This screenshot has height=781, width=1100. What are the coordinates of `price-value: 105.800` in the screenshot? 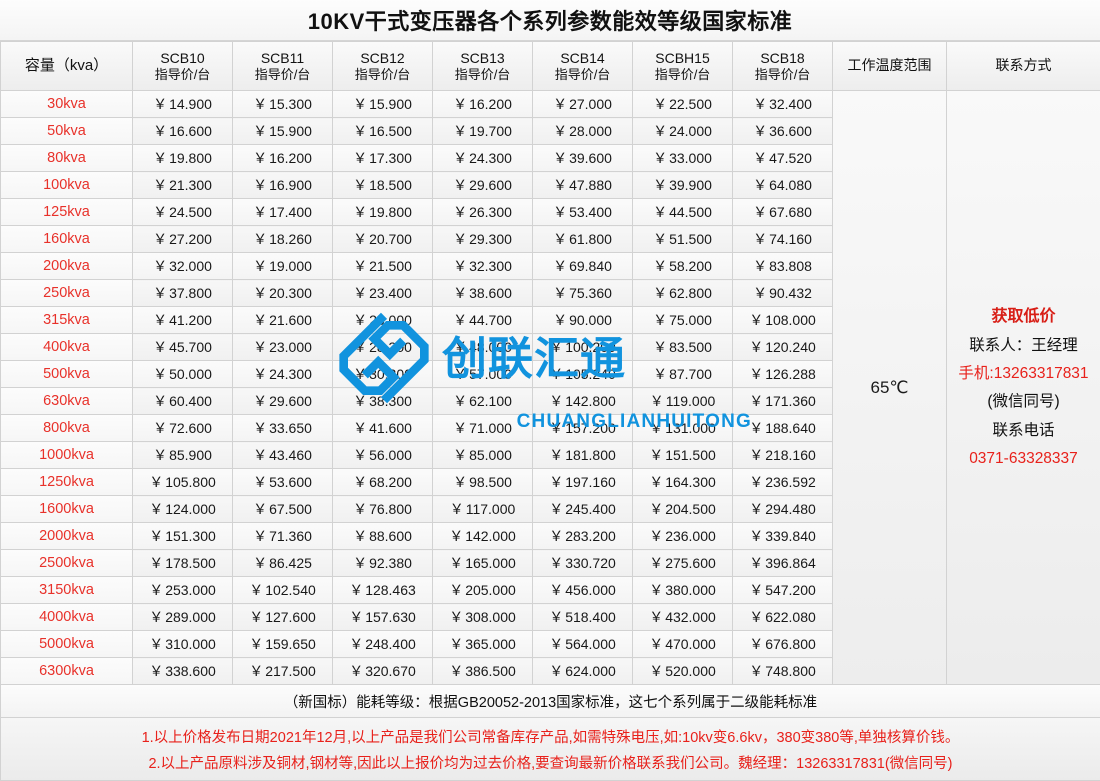 It's located at (190, 482).